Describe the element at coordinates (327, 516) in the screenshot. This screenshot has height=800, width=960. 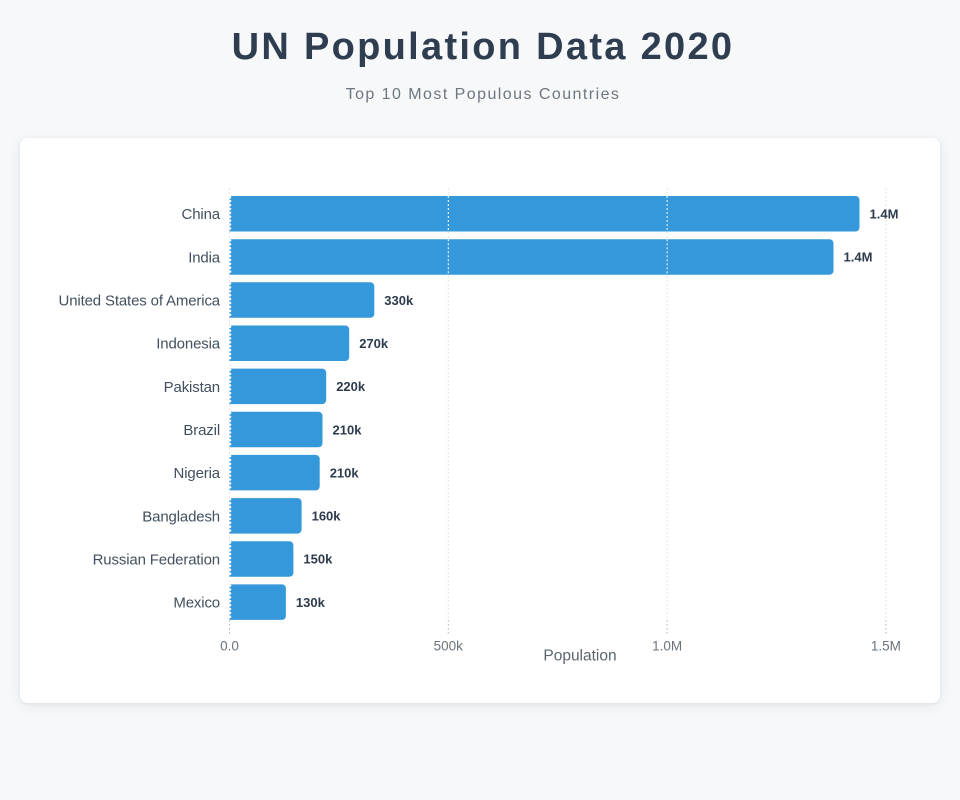
I see `svg-text: 160k` at that location.